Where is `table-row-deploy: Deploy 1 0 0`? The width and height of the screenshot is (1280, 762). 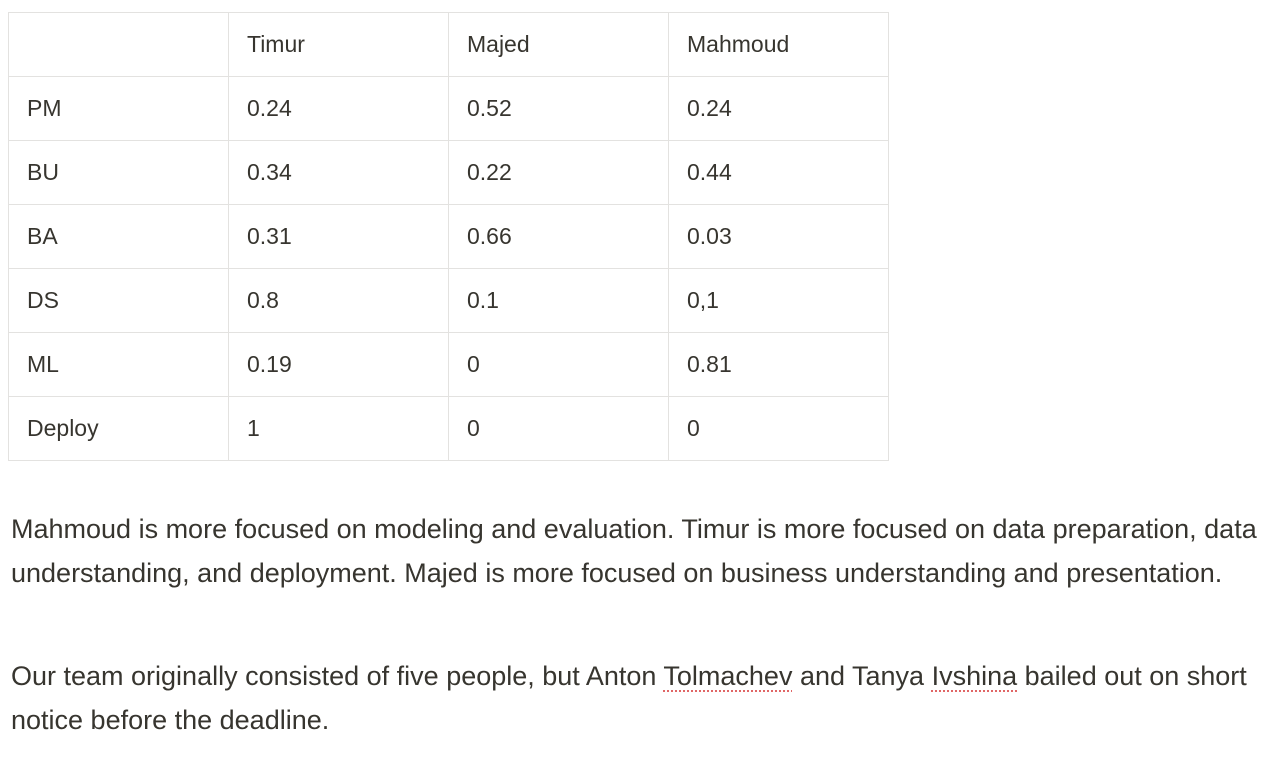 table-row-deploy: Deploy 1 0 0 is located at coordinates (448, 428).